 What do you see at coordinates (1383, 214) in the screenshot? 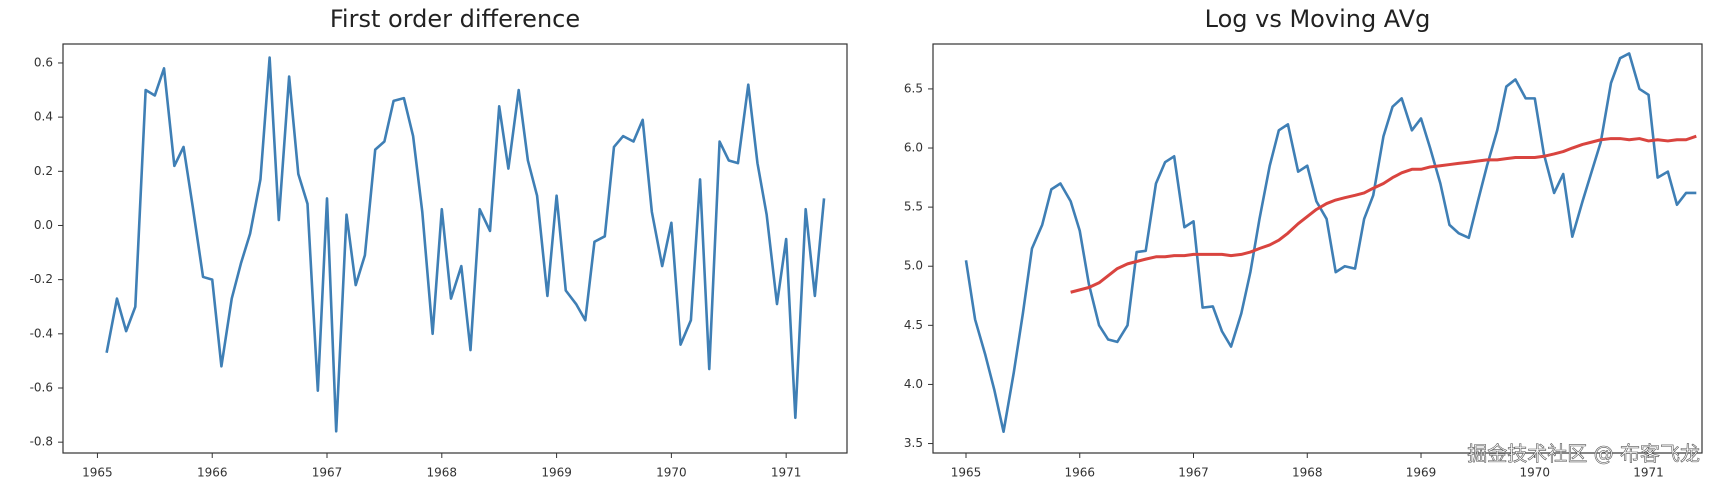
I see `line-series` at bounding box center [1383, 214].